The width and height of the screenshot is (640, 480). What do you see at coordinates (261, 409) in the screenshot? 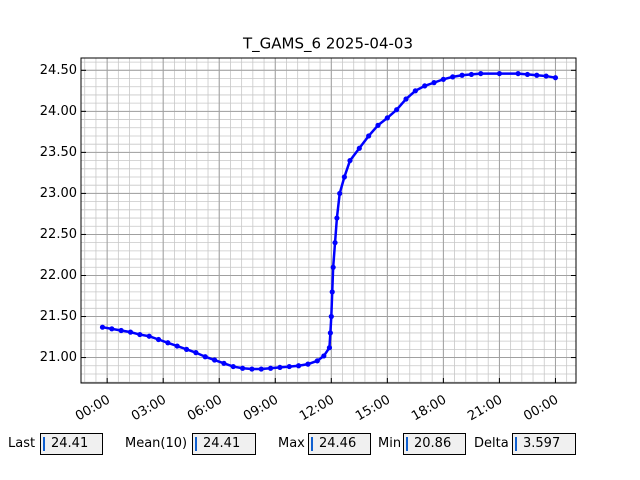
I see `x-tick-label: 09:00` at bounding box center [261, 409].